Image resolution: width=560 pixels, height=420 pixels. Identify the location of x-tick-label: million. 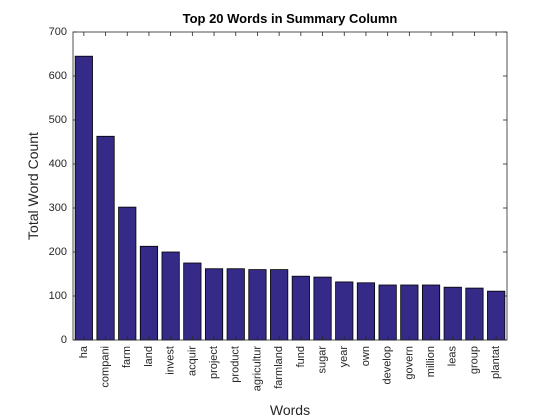
(431, 361).